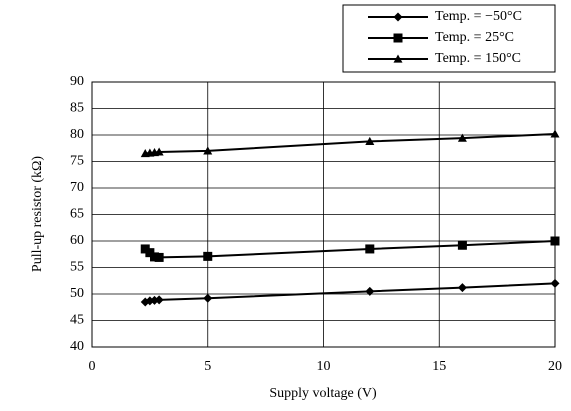 The width and height of the screenshot is (571, 411). What do you see at coordinates (77, 161) in the screenshot?
I see `y-tick-label: 75` at bounding box center [77, 161].